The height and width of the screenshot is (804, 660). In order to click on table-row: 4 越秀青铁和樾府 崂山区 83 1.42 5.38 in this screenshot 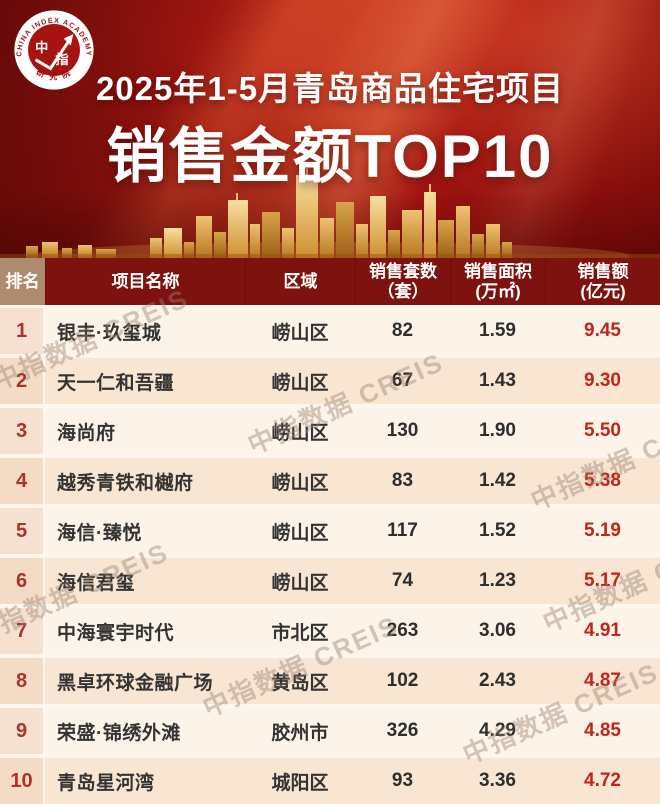, I will do `click(330, 481)`.